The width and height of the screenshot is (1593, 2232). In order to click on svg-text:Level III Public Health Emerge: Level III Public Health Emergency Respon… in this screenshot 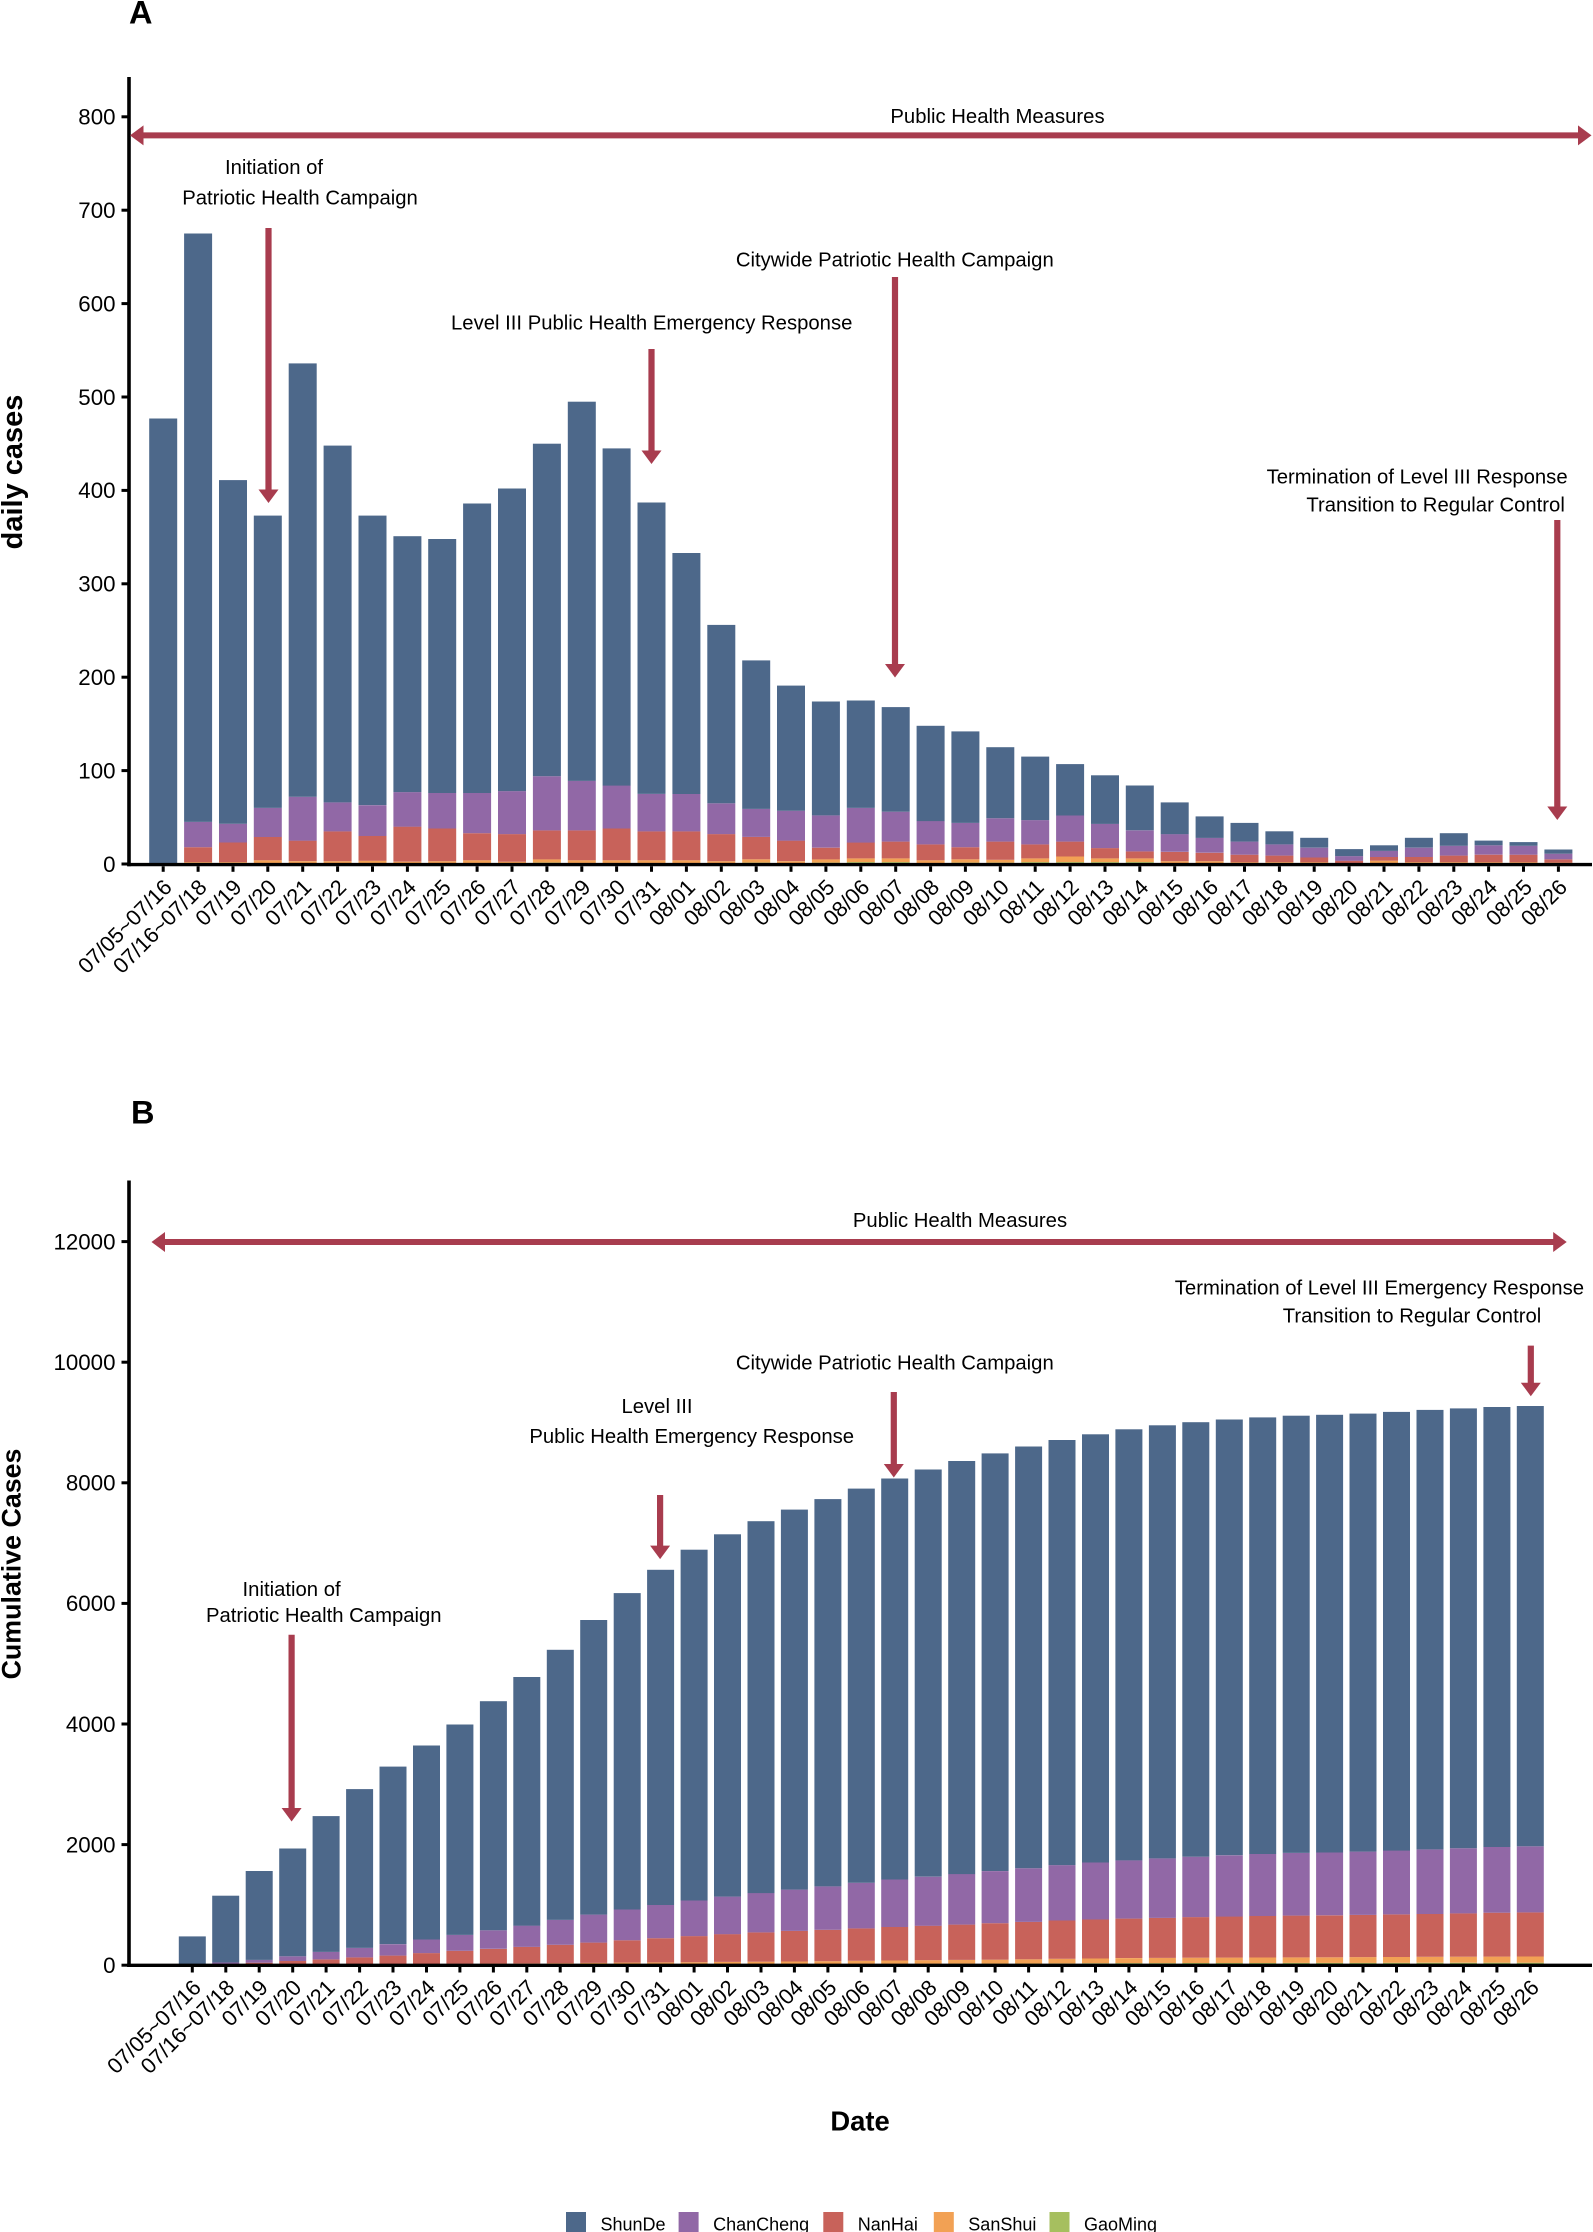, I will do `click(651, 324)`.